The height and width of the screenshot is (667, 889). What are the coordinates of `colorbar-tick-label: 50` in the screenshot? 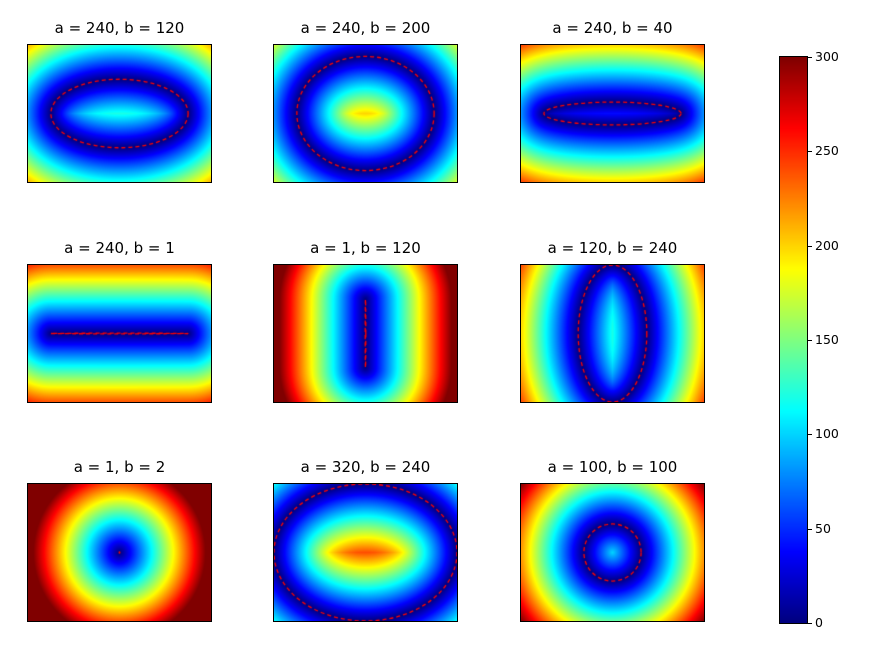 It's located at (819, 528).